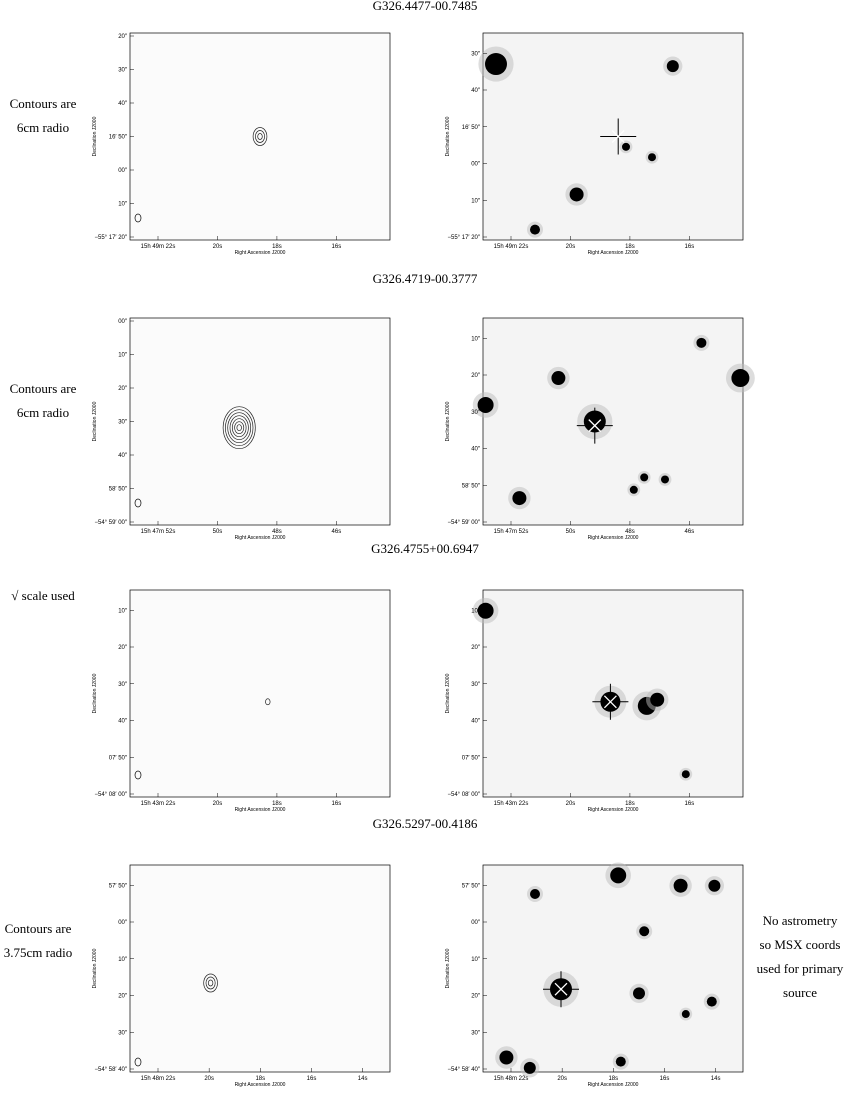 This screenshot has height=1095, width=850. I want to click on note: used for primary, so click(800, 968).